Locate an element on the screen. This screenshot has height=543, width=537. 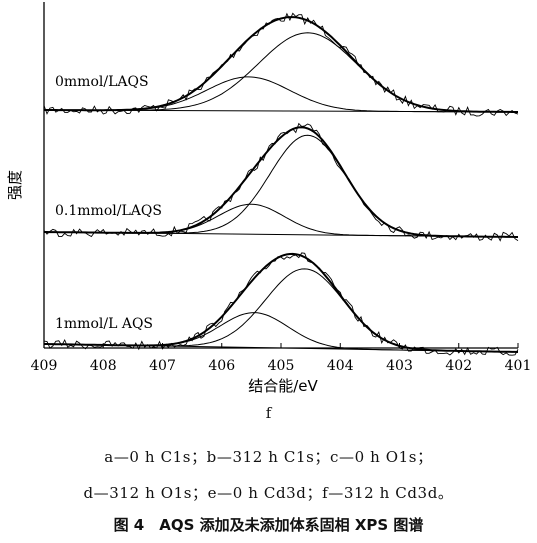
x-tick-label: 404 is located at coordinates (340, 366).